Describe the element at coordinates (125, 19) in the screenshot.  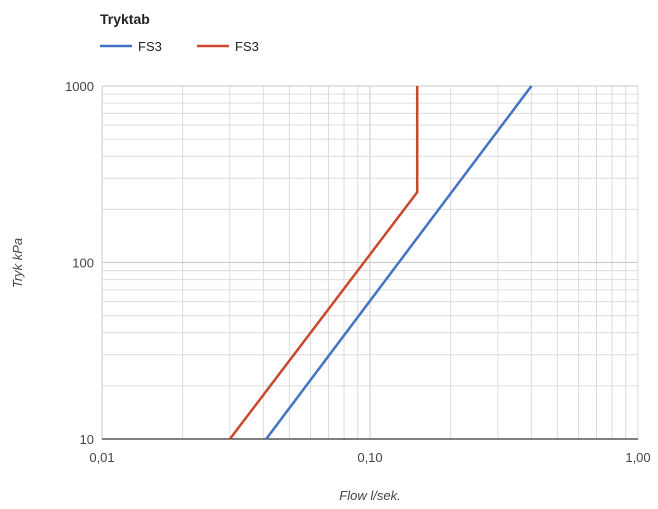
I see `chart-title: Tryktab` at that location.